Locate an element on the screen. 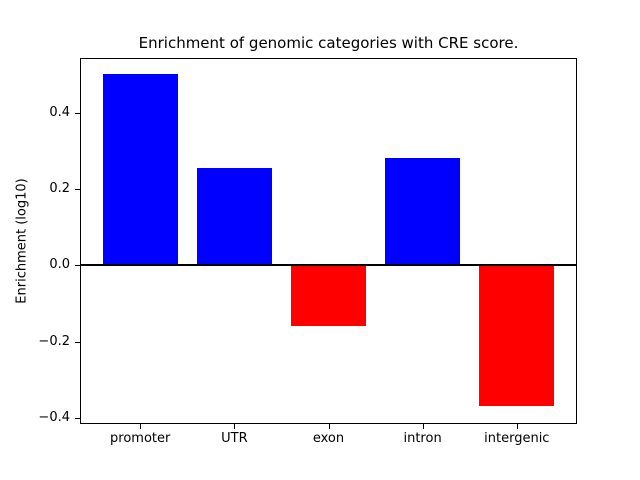 This screenshot has width=640, height=480. bar-intergenic is located at coordinates (517, 336).